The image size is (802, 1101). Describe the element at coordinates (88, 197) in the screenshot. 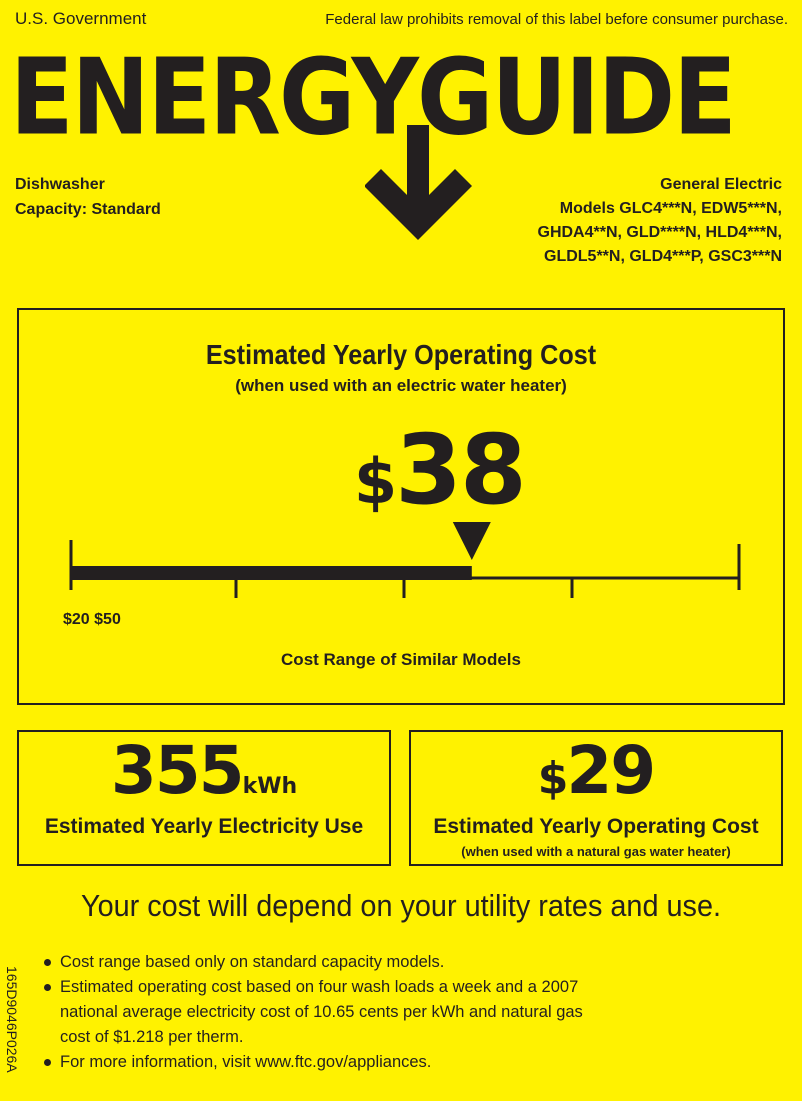

I see `product-info: Dishwasher Capacity: Standard` at that location.